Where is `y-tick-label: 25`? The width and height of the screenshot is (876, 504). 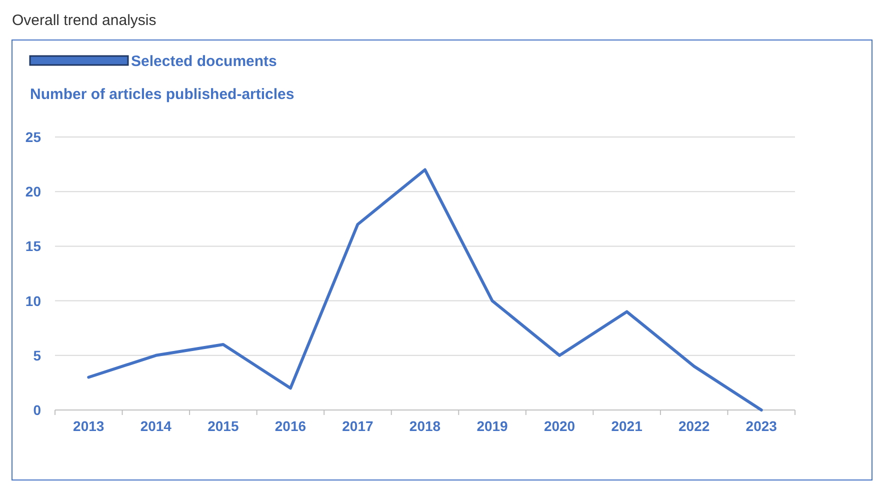
y-tick-label: 25 is located at coordinates (33, 137).